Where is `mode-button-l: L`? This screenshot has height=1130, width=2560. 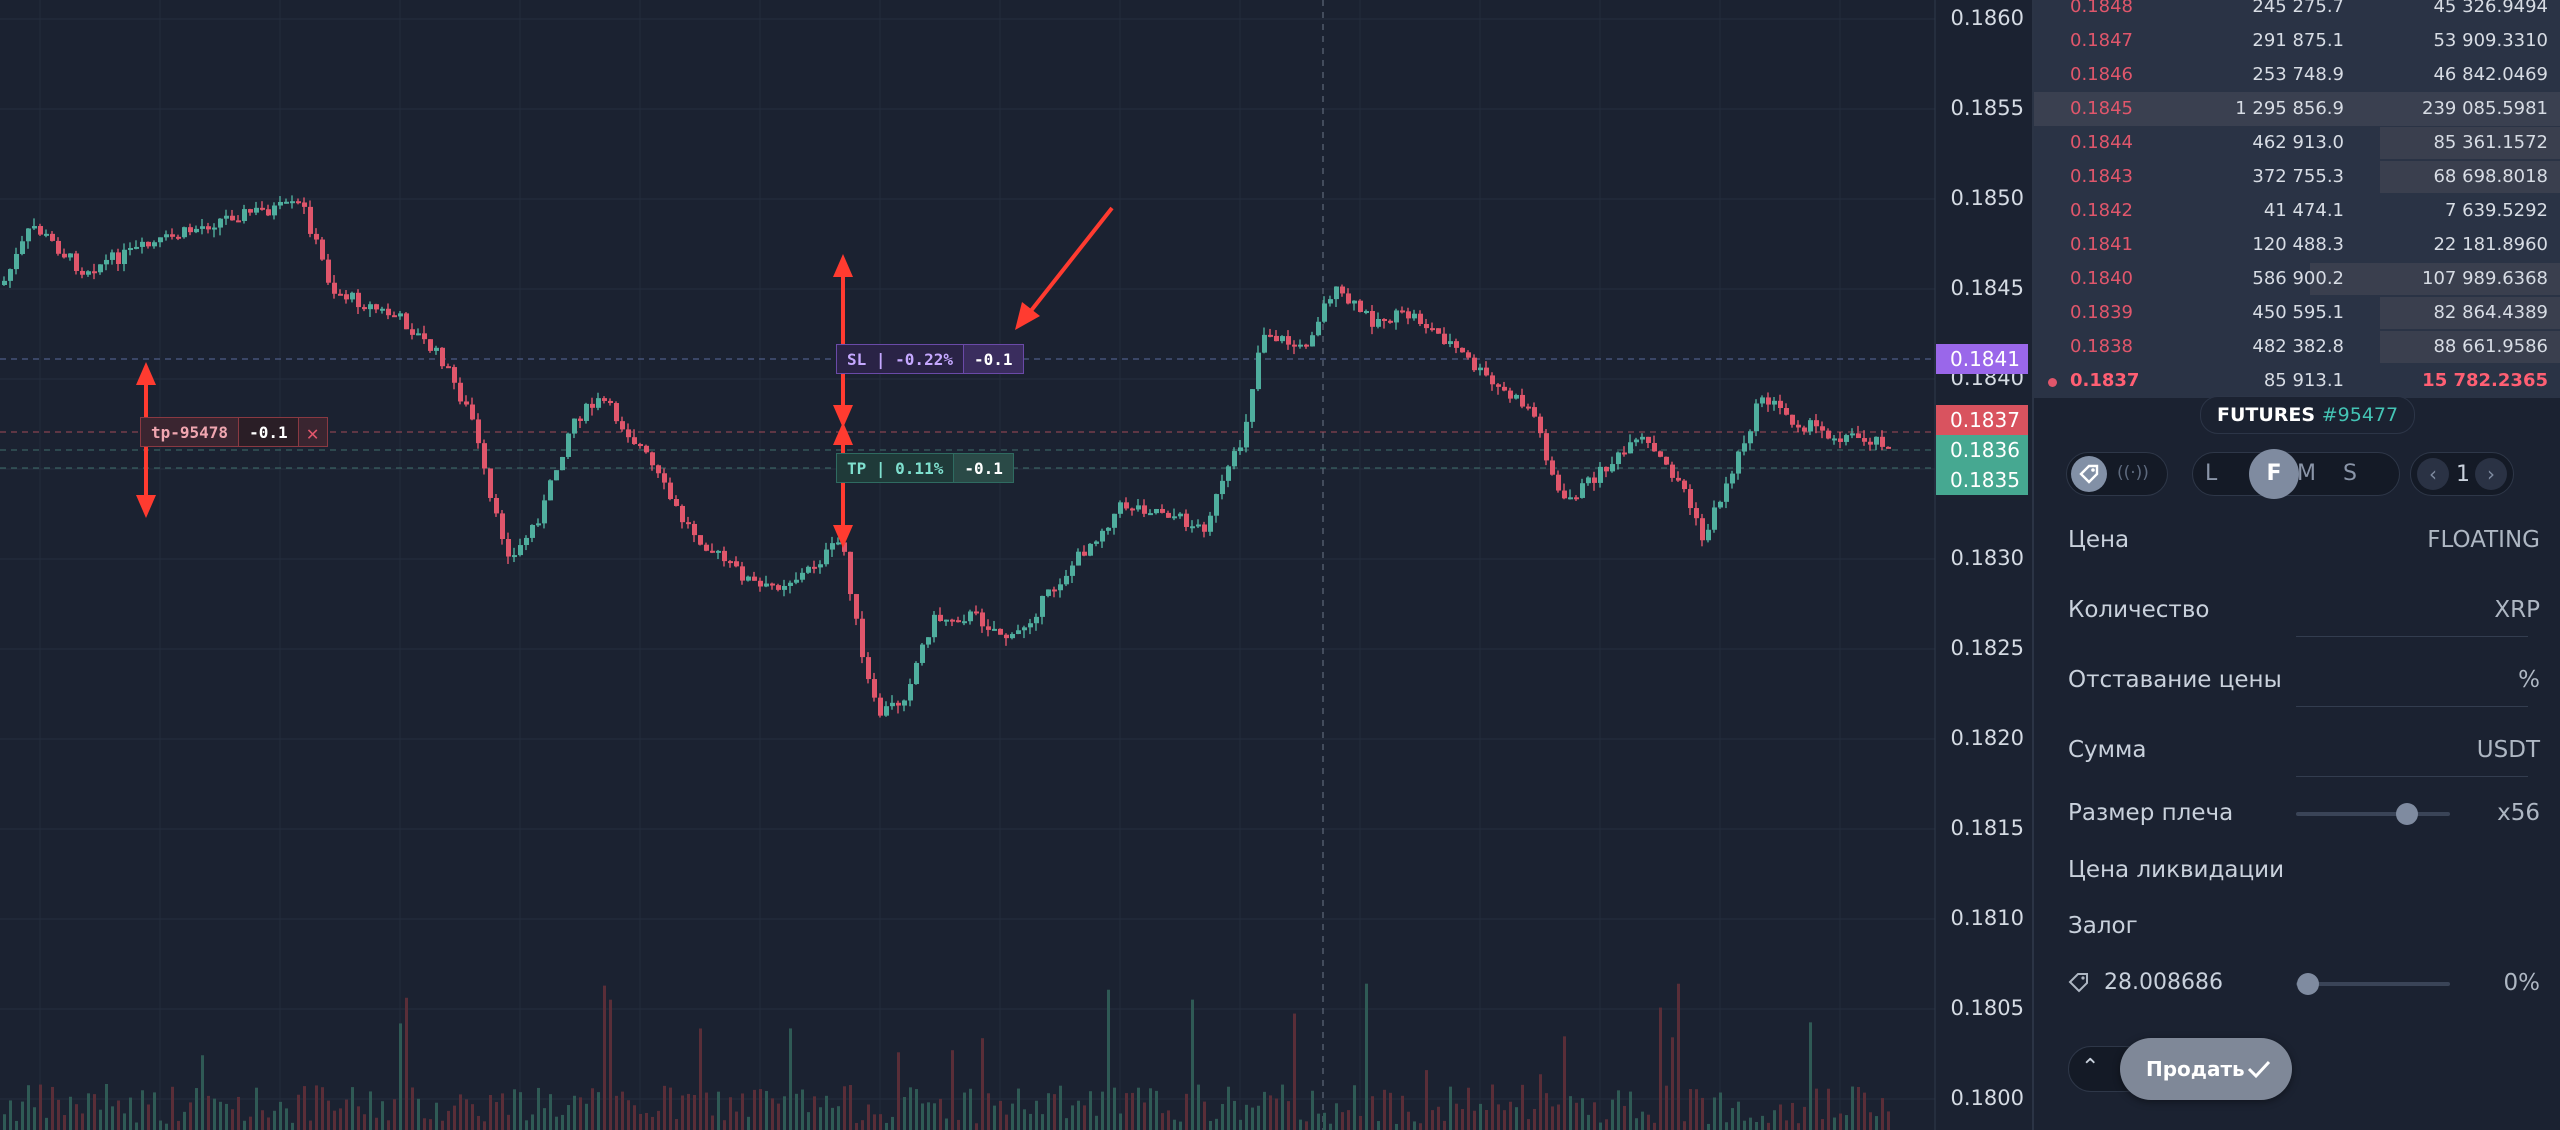
mode-button-l: L is located at coordinates (2211, 473).